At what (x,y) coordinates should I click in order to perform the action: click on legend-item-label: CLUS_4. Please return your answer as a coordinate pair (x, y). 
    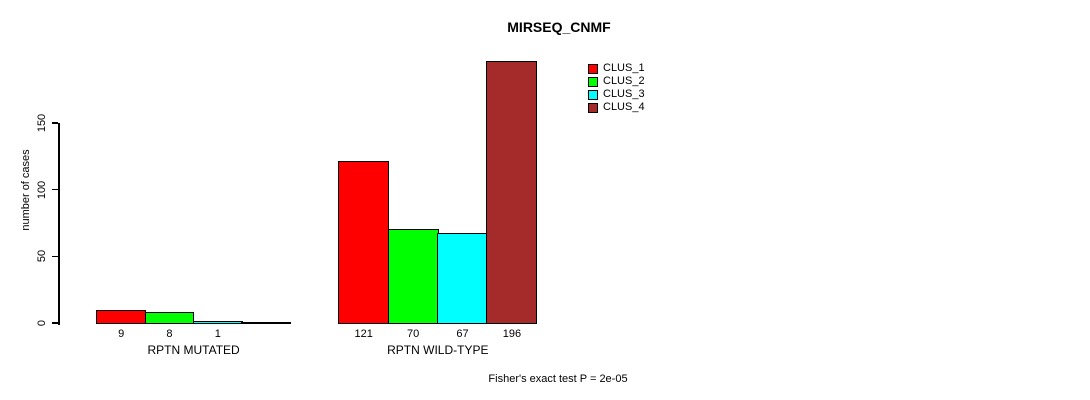
    Looking at the image, I should click on (624, 107).